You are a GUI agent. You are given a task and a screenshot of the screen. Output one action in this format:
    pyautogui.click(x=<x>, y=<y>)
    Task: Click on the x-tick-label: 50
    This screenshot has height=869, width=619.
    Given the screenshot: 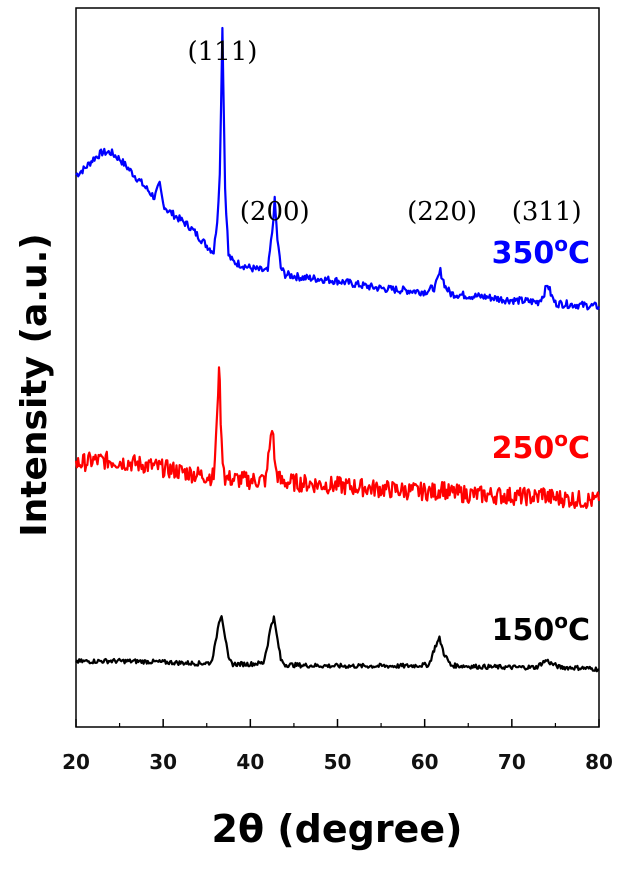 What is the action you would take?
    pyautogui.click(x=338, y=762)
    